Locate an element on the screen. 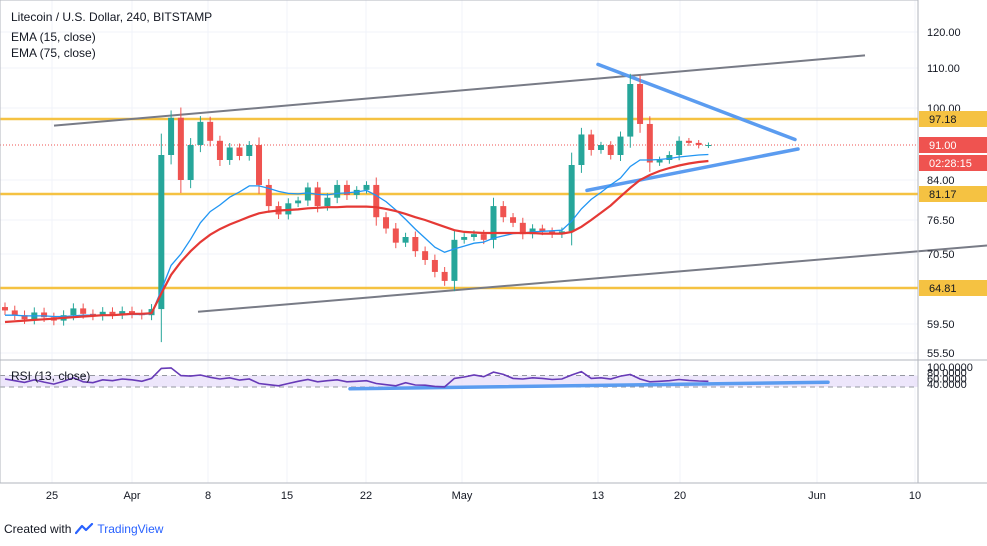 The width and height of the screenshot is (987, 546). price-tick-label: 59.50 is located at coordinates (941, 325).